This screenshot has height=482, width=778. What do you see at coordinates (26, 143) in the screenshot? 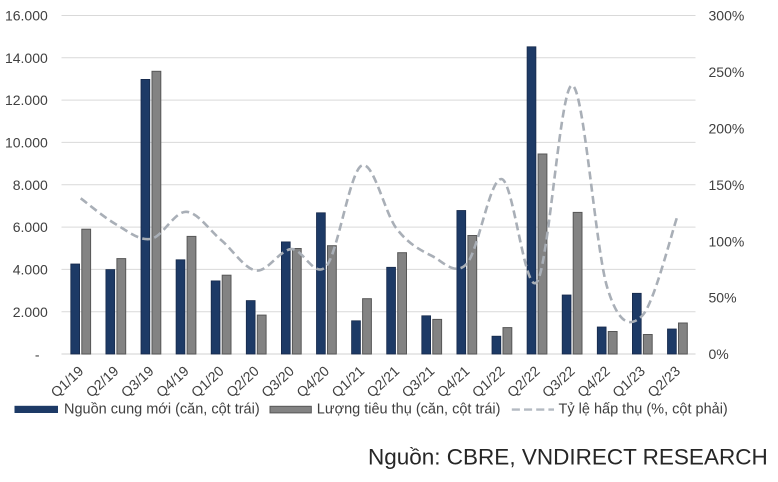
I see `svg-text: 10.000` at bounding box center [26, 143].